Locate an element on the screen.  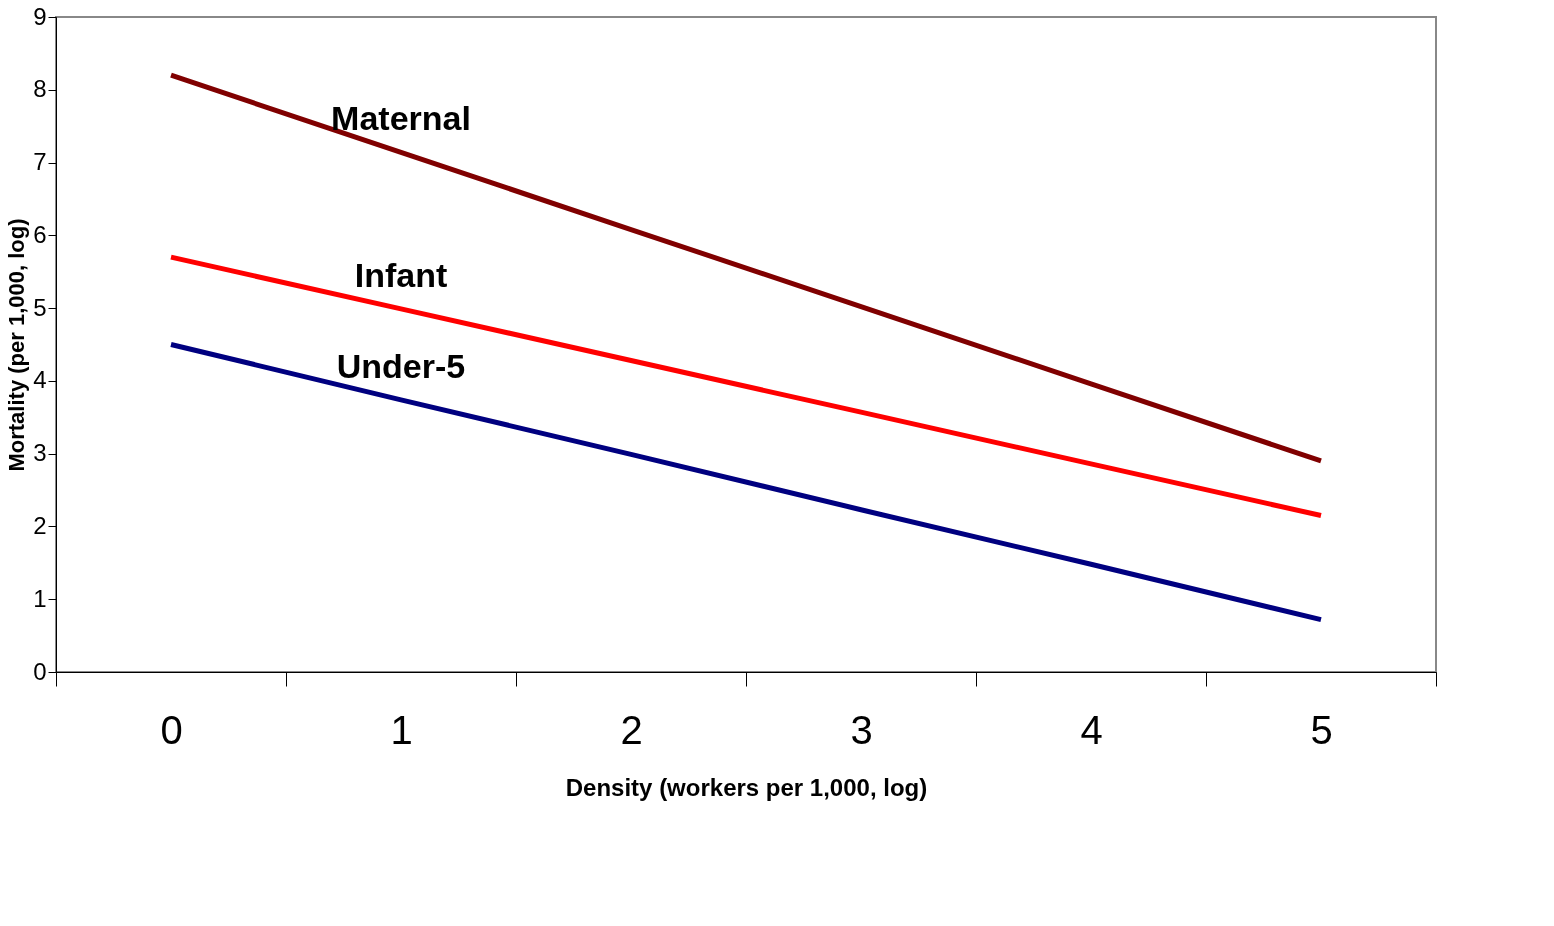
y-tick-label: 6 is located at coordinates (40, 234).